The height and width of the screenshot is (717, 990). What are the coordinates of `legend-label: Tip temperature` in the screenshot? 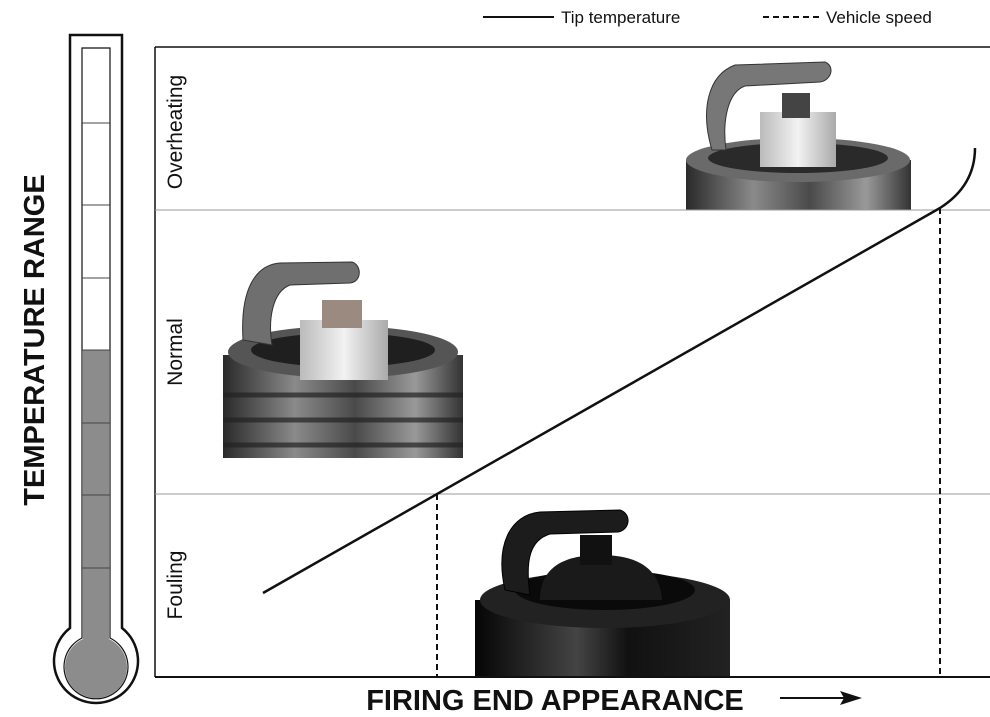 It's located at (620, 17).